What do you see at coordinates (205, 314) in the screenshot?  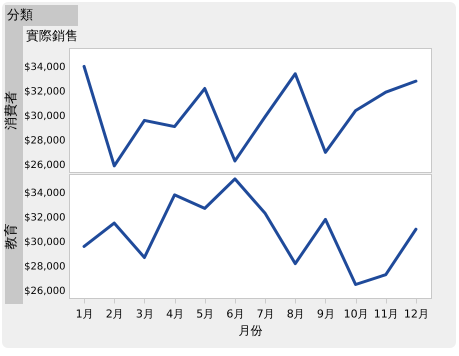 I see `x-tick-label: 5月` at bounding box center [205, 314].